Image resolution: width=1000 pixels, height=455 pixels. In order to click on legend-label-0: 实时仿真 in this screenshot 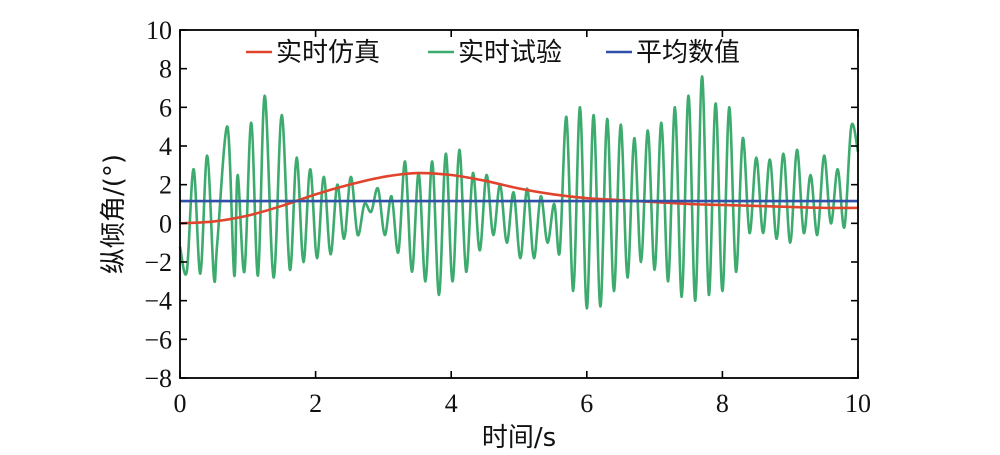, I will do `click(328, 53)`.